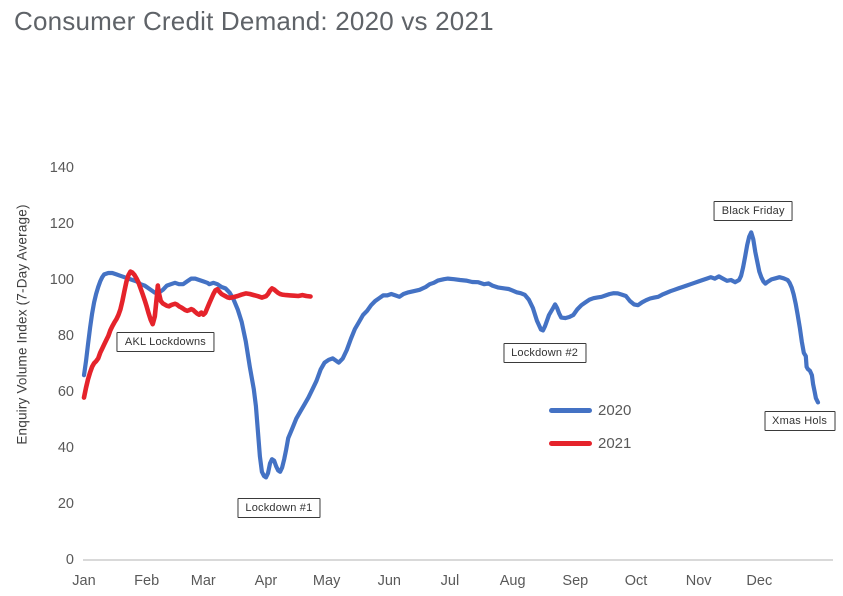  What do you see at coordinates (698, 581) in the screenshot?
I see `x-tick-label-nov: Nov` at bounding box center [698, 581].